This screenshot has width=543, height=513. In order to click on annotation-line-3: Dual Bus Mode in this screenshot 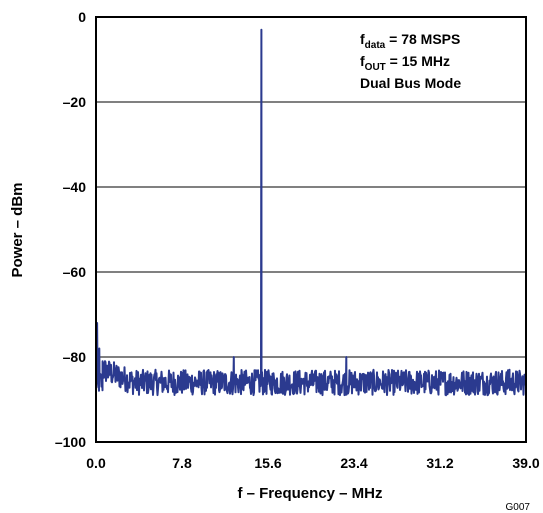, I will do `click(410, 83)`.